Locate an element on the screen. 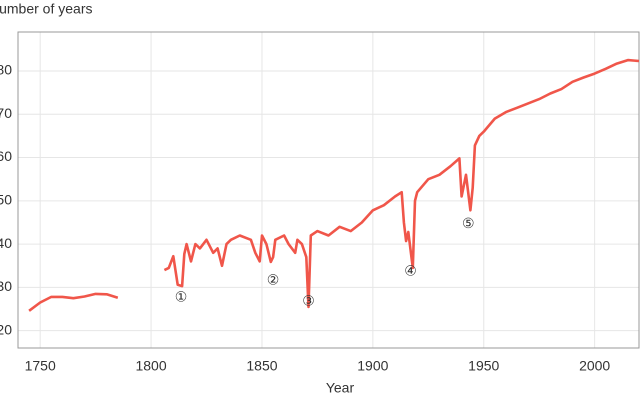 Image resolution: width=640 pixels, height=400 pixels. annotation: ③ is located at coordinates (308, 300).